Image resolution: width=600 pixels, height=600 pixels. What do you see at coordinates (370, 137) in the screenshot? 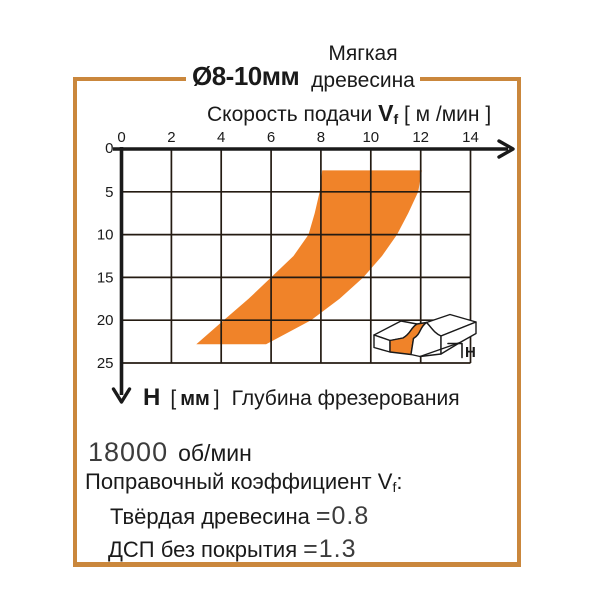
I see `x-tick-label: 10` at bounding box center [370, 137].